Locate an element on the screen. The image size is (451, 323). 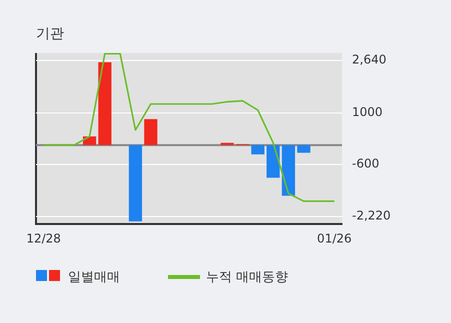
y-tick-label: -600 is located at coordinates (366, 163).